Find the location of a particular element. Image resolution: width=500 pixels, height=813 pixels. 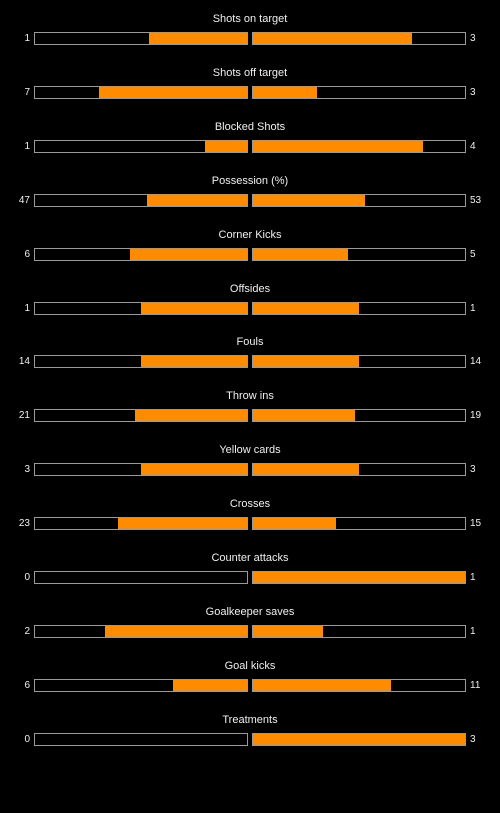

home-value: 7 is located at coordinates (27, 92).